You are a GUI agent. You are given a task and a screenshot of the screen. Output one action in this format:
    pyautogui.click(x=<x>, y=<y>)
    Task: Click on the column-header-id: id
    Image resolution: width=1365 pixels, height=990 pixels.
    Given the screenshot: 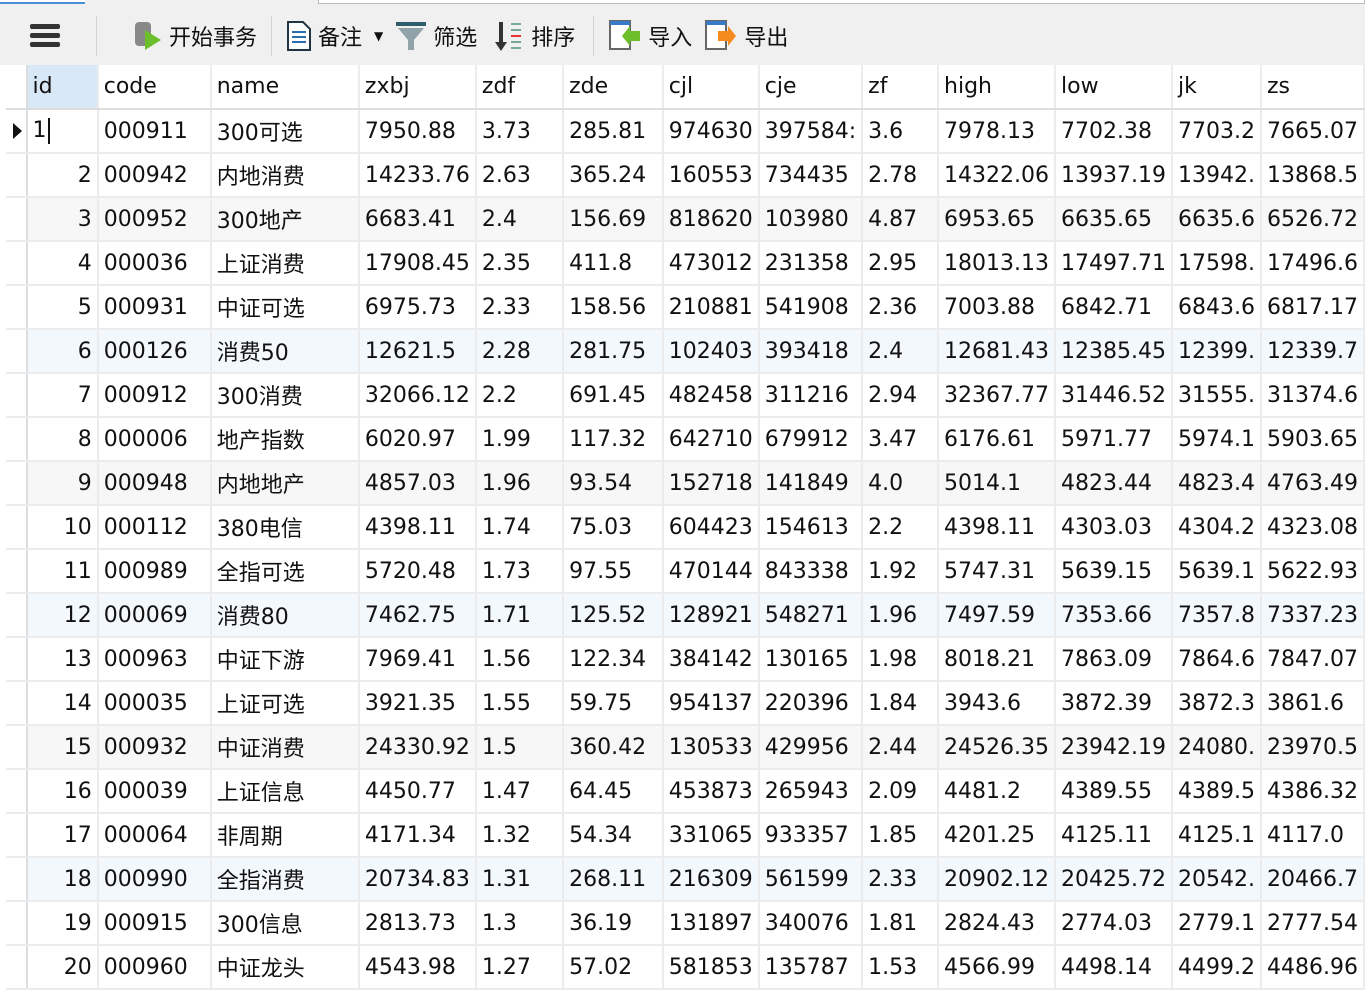 What is the action you would take?
    pyautogui.click(x=62, y=87)
    